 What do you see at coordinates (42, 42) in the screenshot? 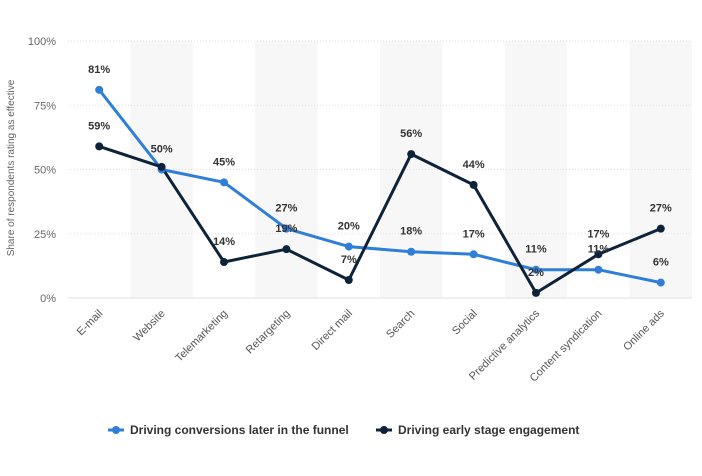
I see `y-tick-label: 100%` at bounding box center [42, 42].